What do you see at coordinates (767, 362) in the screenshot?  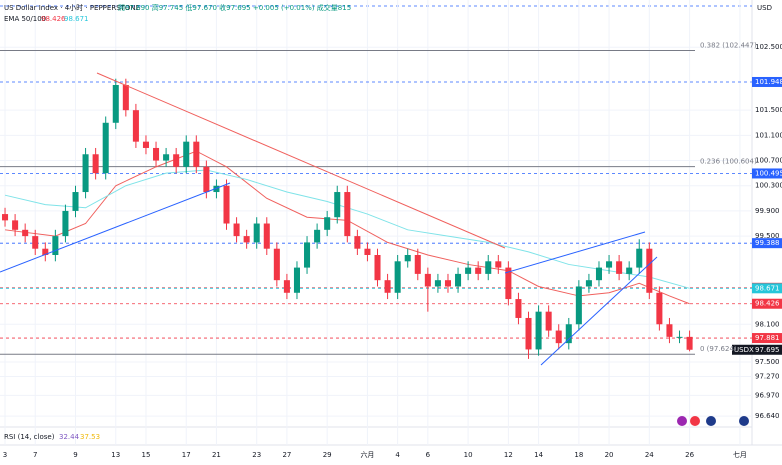 I see `y-tick-label: 97.500` at bounding box center [767, 362].